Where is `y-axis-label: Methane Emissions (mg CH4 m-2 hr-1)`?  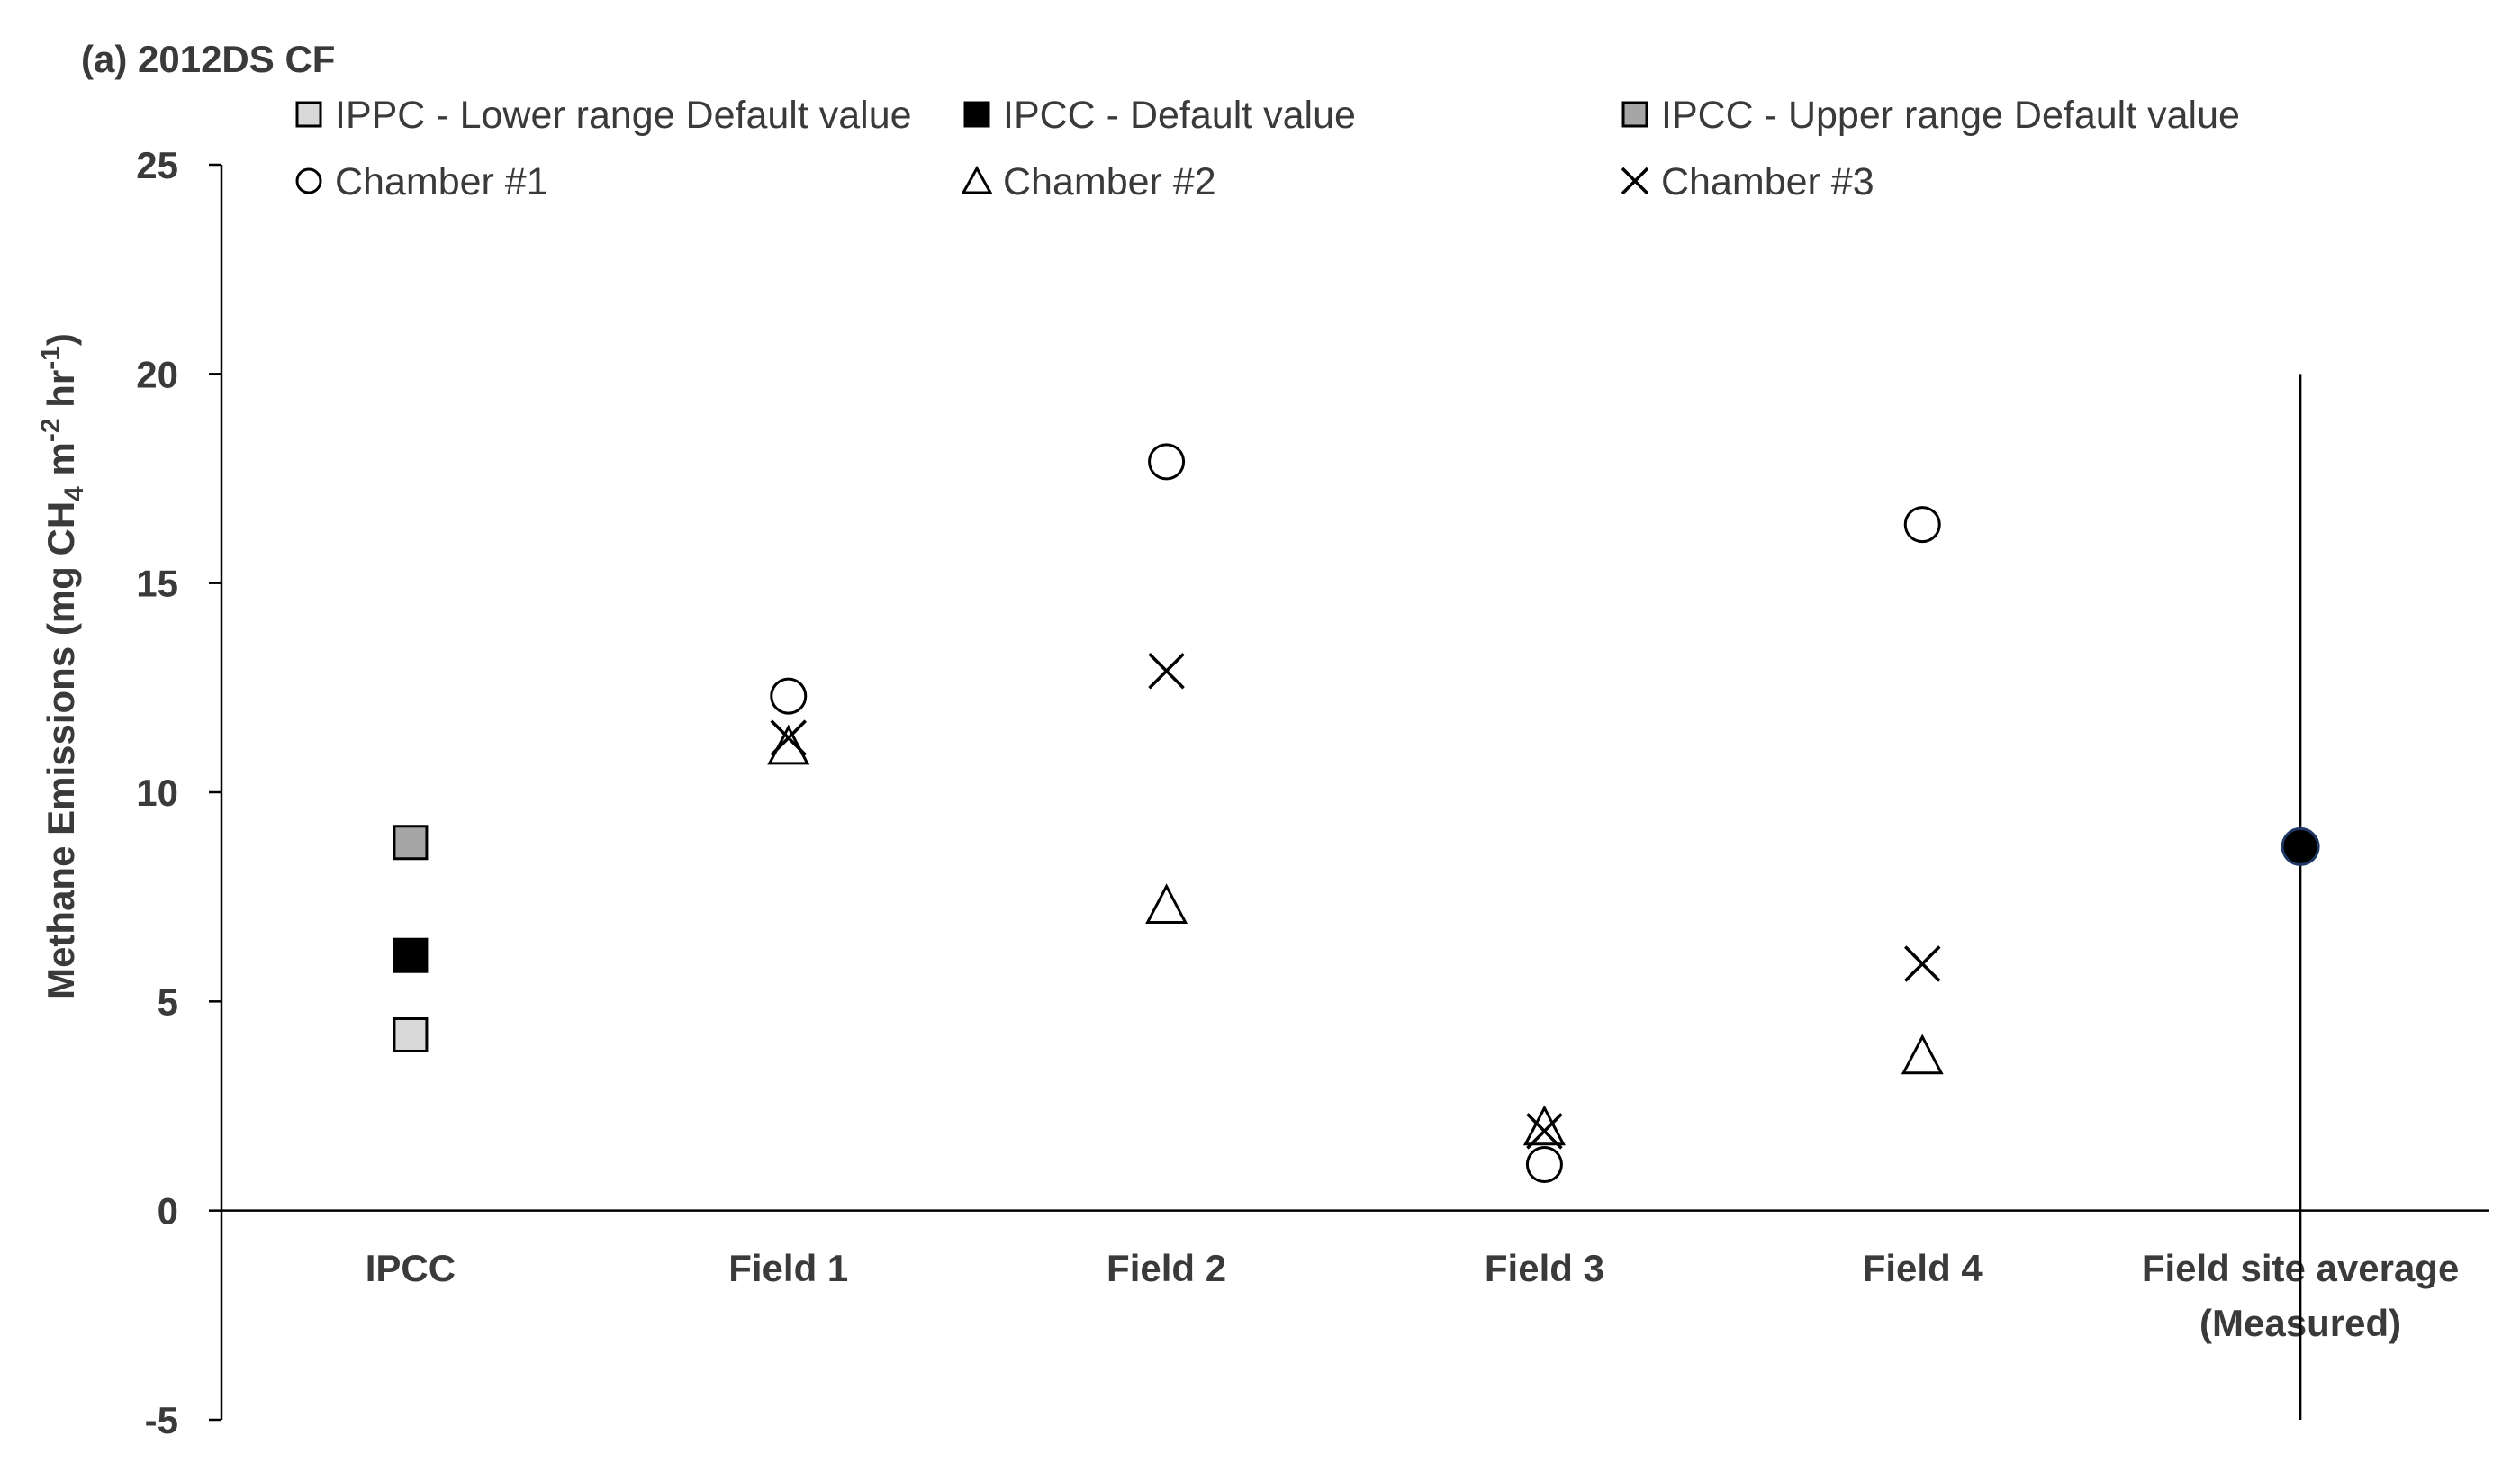
y-axis-label: Methane Emissions (mg CH4 m-2 hr-1) is located at coordinates (62, 666).